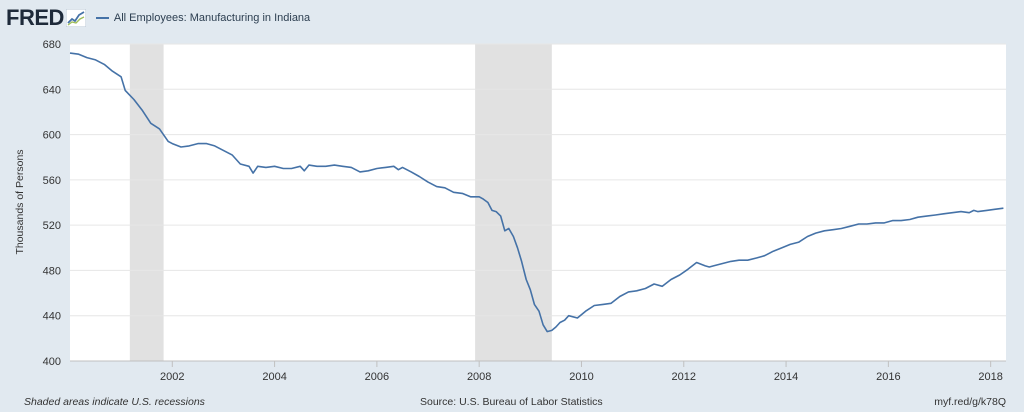  Describe the element at coordinates (274, 377) in the screenshot. I see `x-tick-label-2004: 2004` at that location.